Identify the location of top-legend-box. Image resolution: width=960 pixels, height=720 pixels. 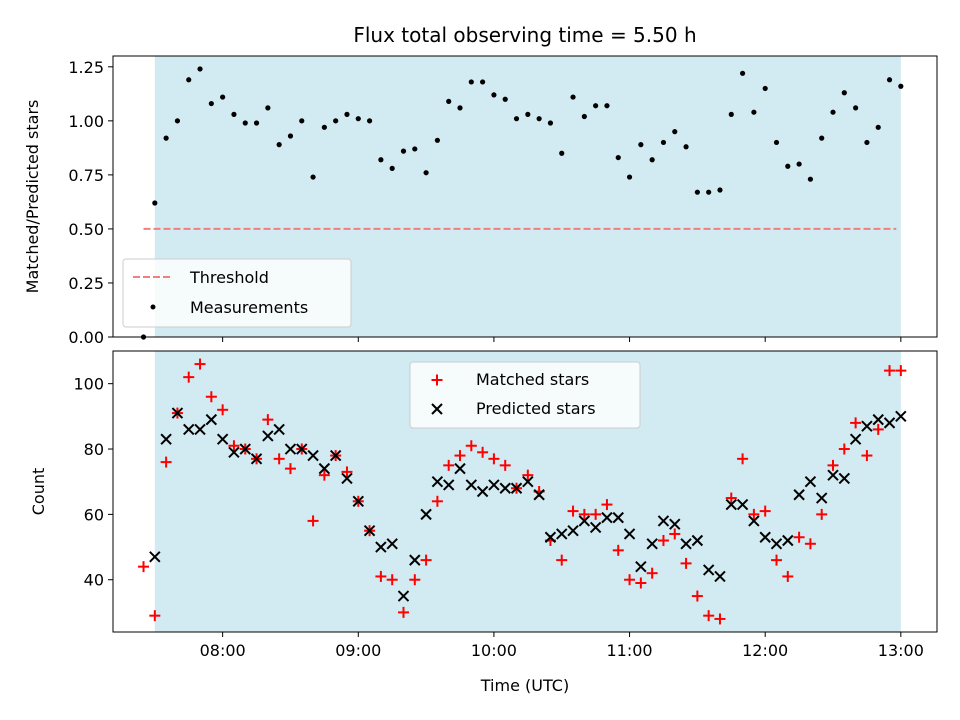
(237, 293).